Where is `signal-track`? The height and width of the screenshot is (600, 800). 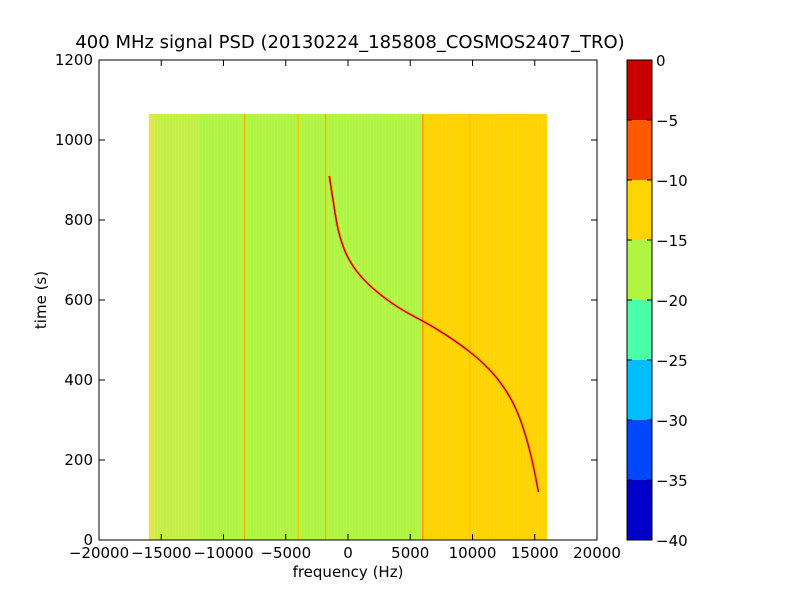
signal-track is located at coordinates (434, 334).